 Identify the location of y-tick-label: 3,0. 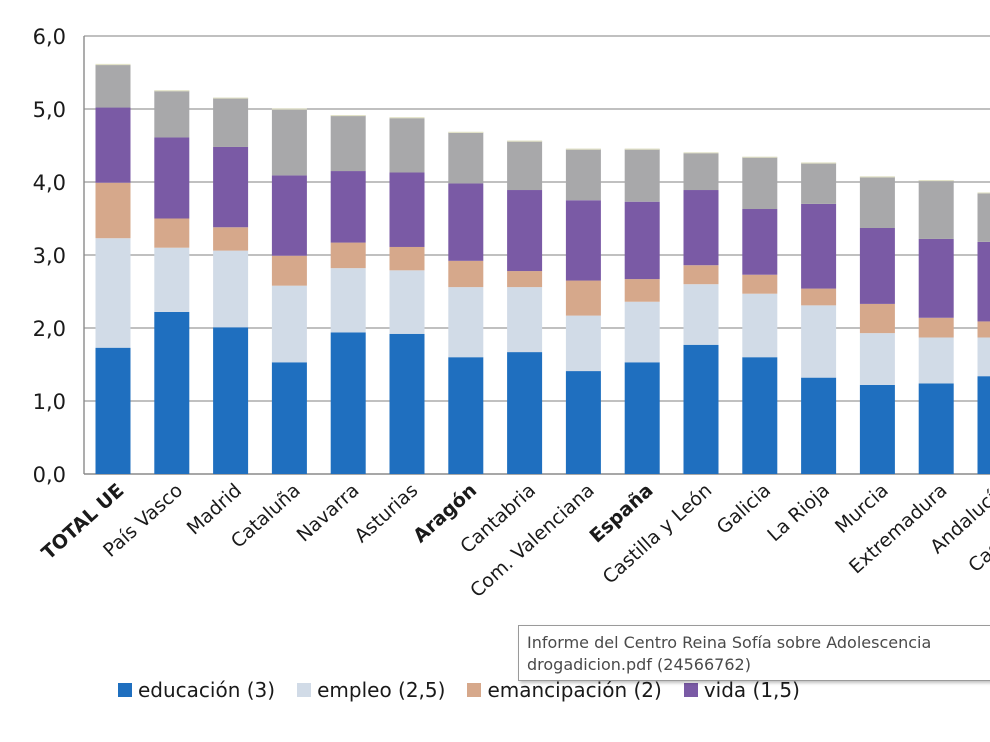
(49, 256).